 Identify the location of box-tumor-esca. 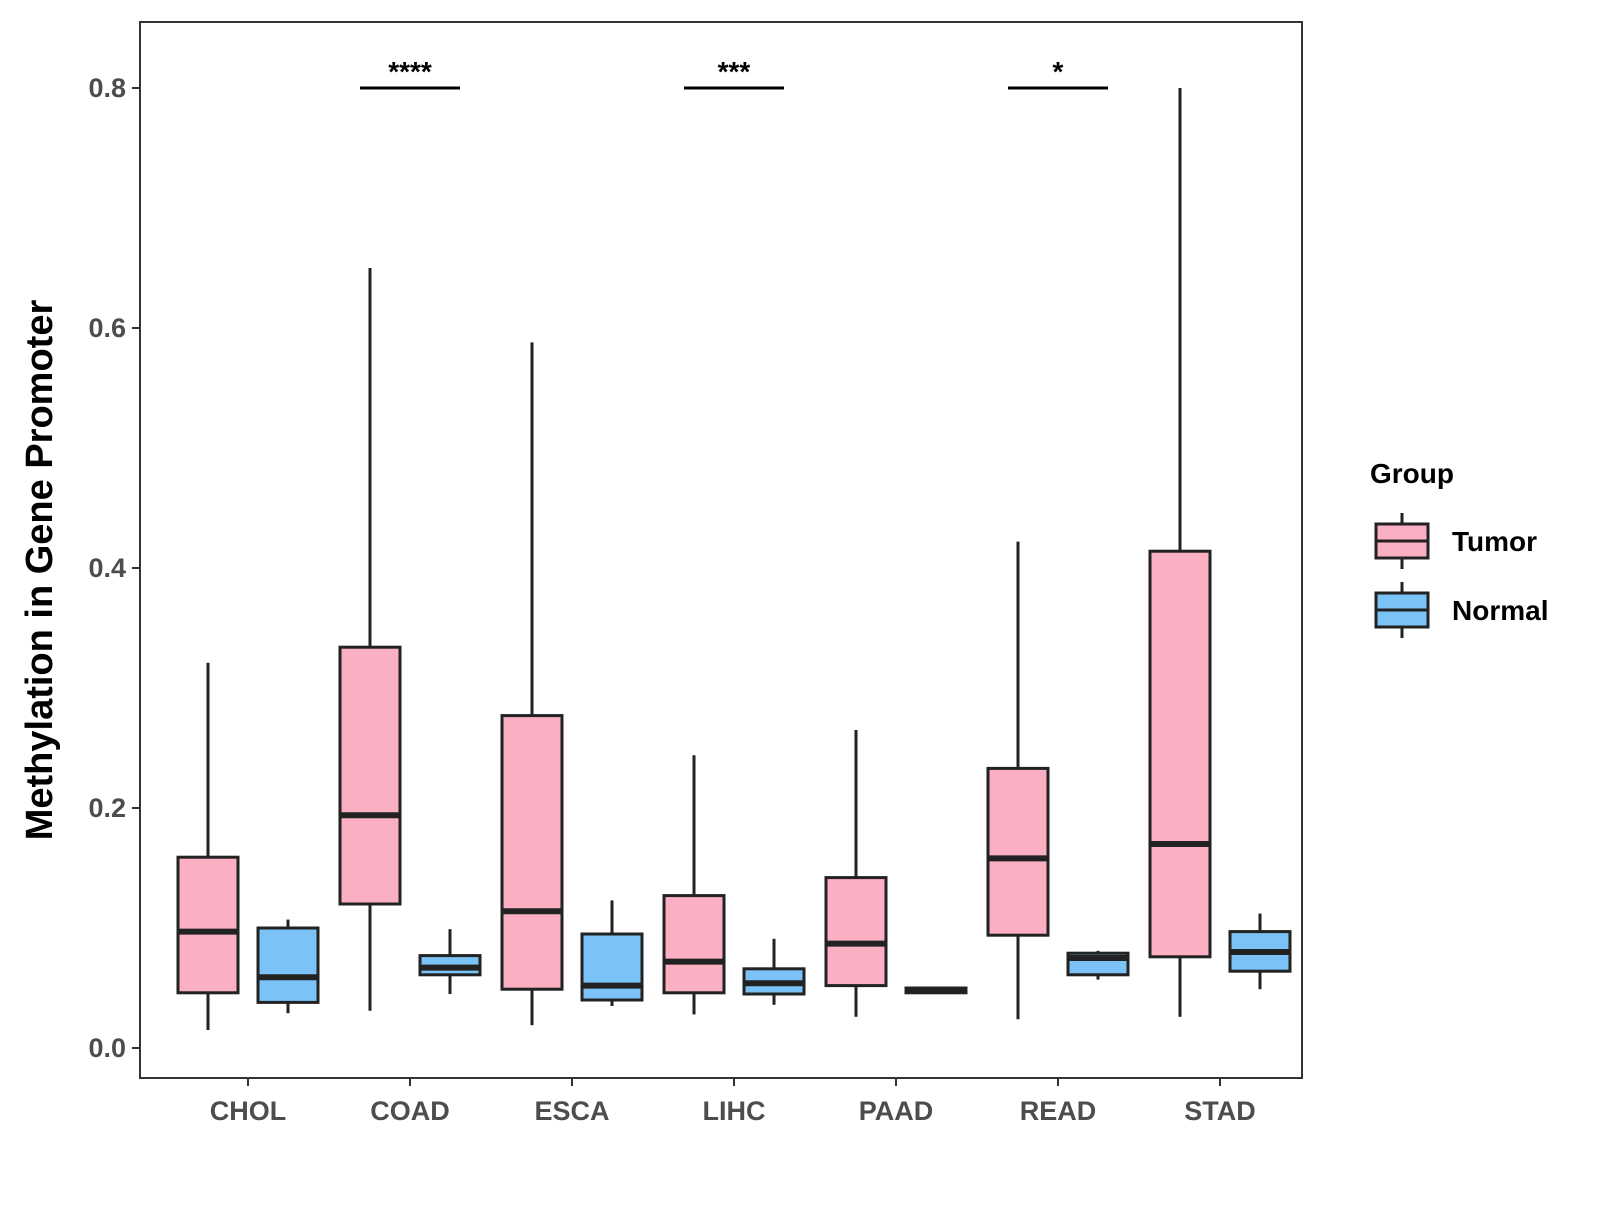
(532, 684).